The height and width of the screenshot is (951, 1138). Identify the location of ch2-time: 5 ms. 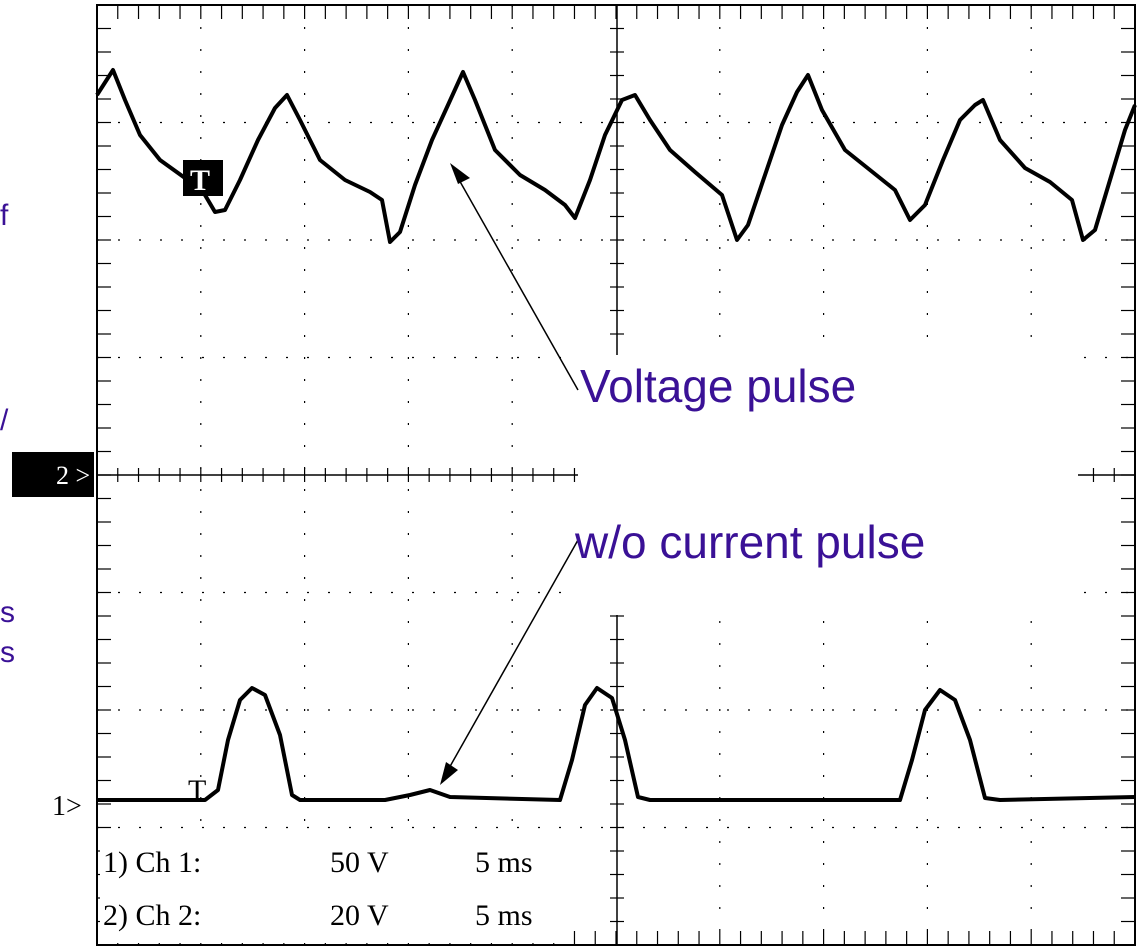
(504, 915).